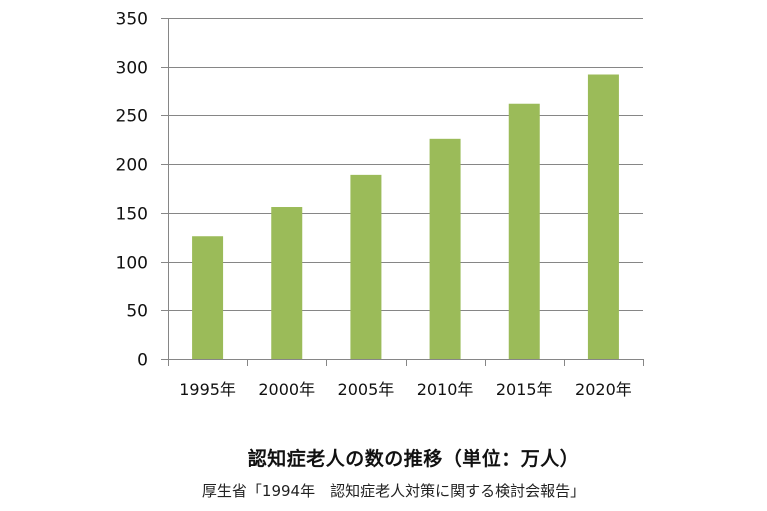 This screenshot has width=767, height=511. Describe the element at coordinates (286, 389) in the screenshot. I see `x-tick-label: 2000年` at that location.